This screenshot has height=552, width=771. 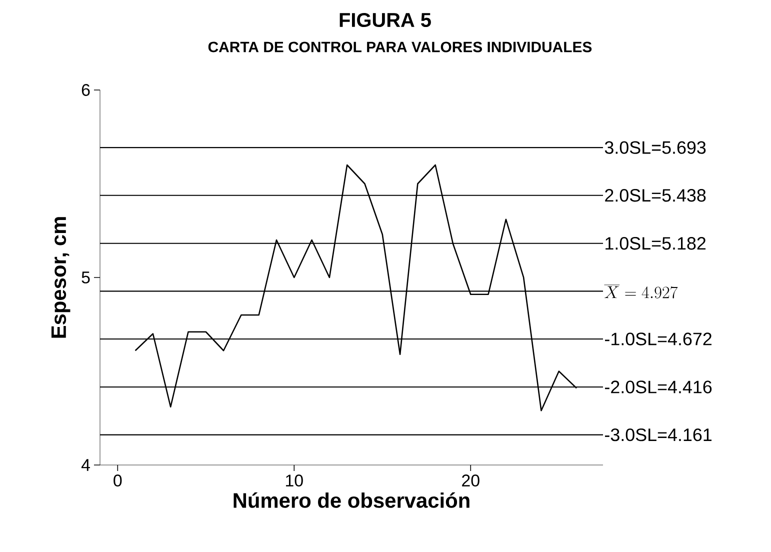 I want to click on x-axis-title: Número de observación, so click(x=352, y=500).